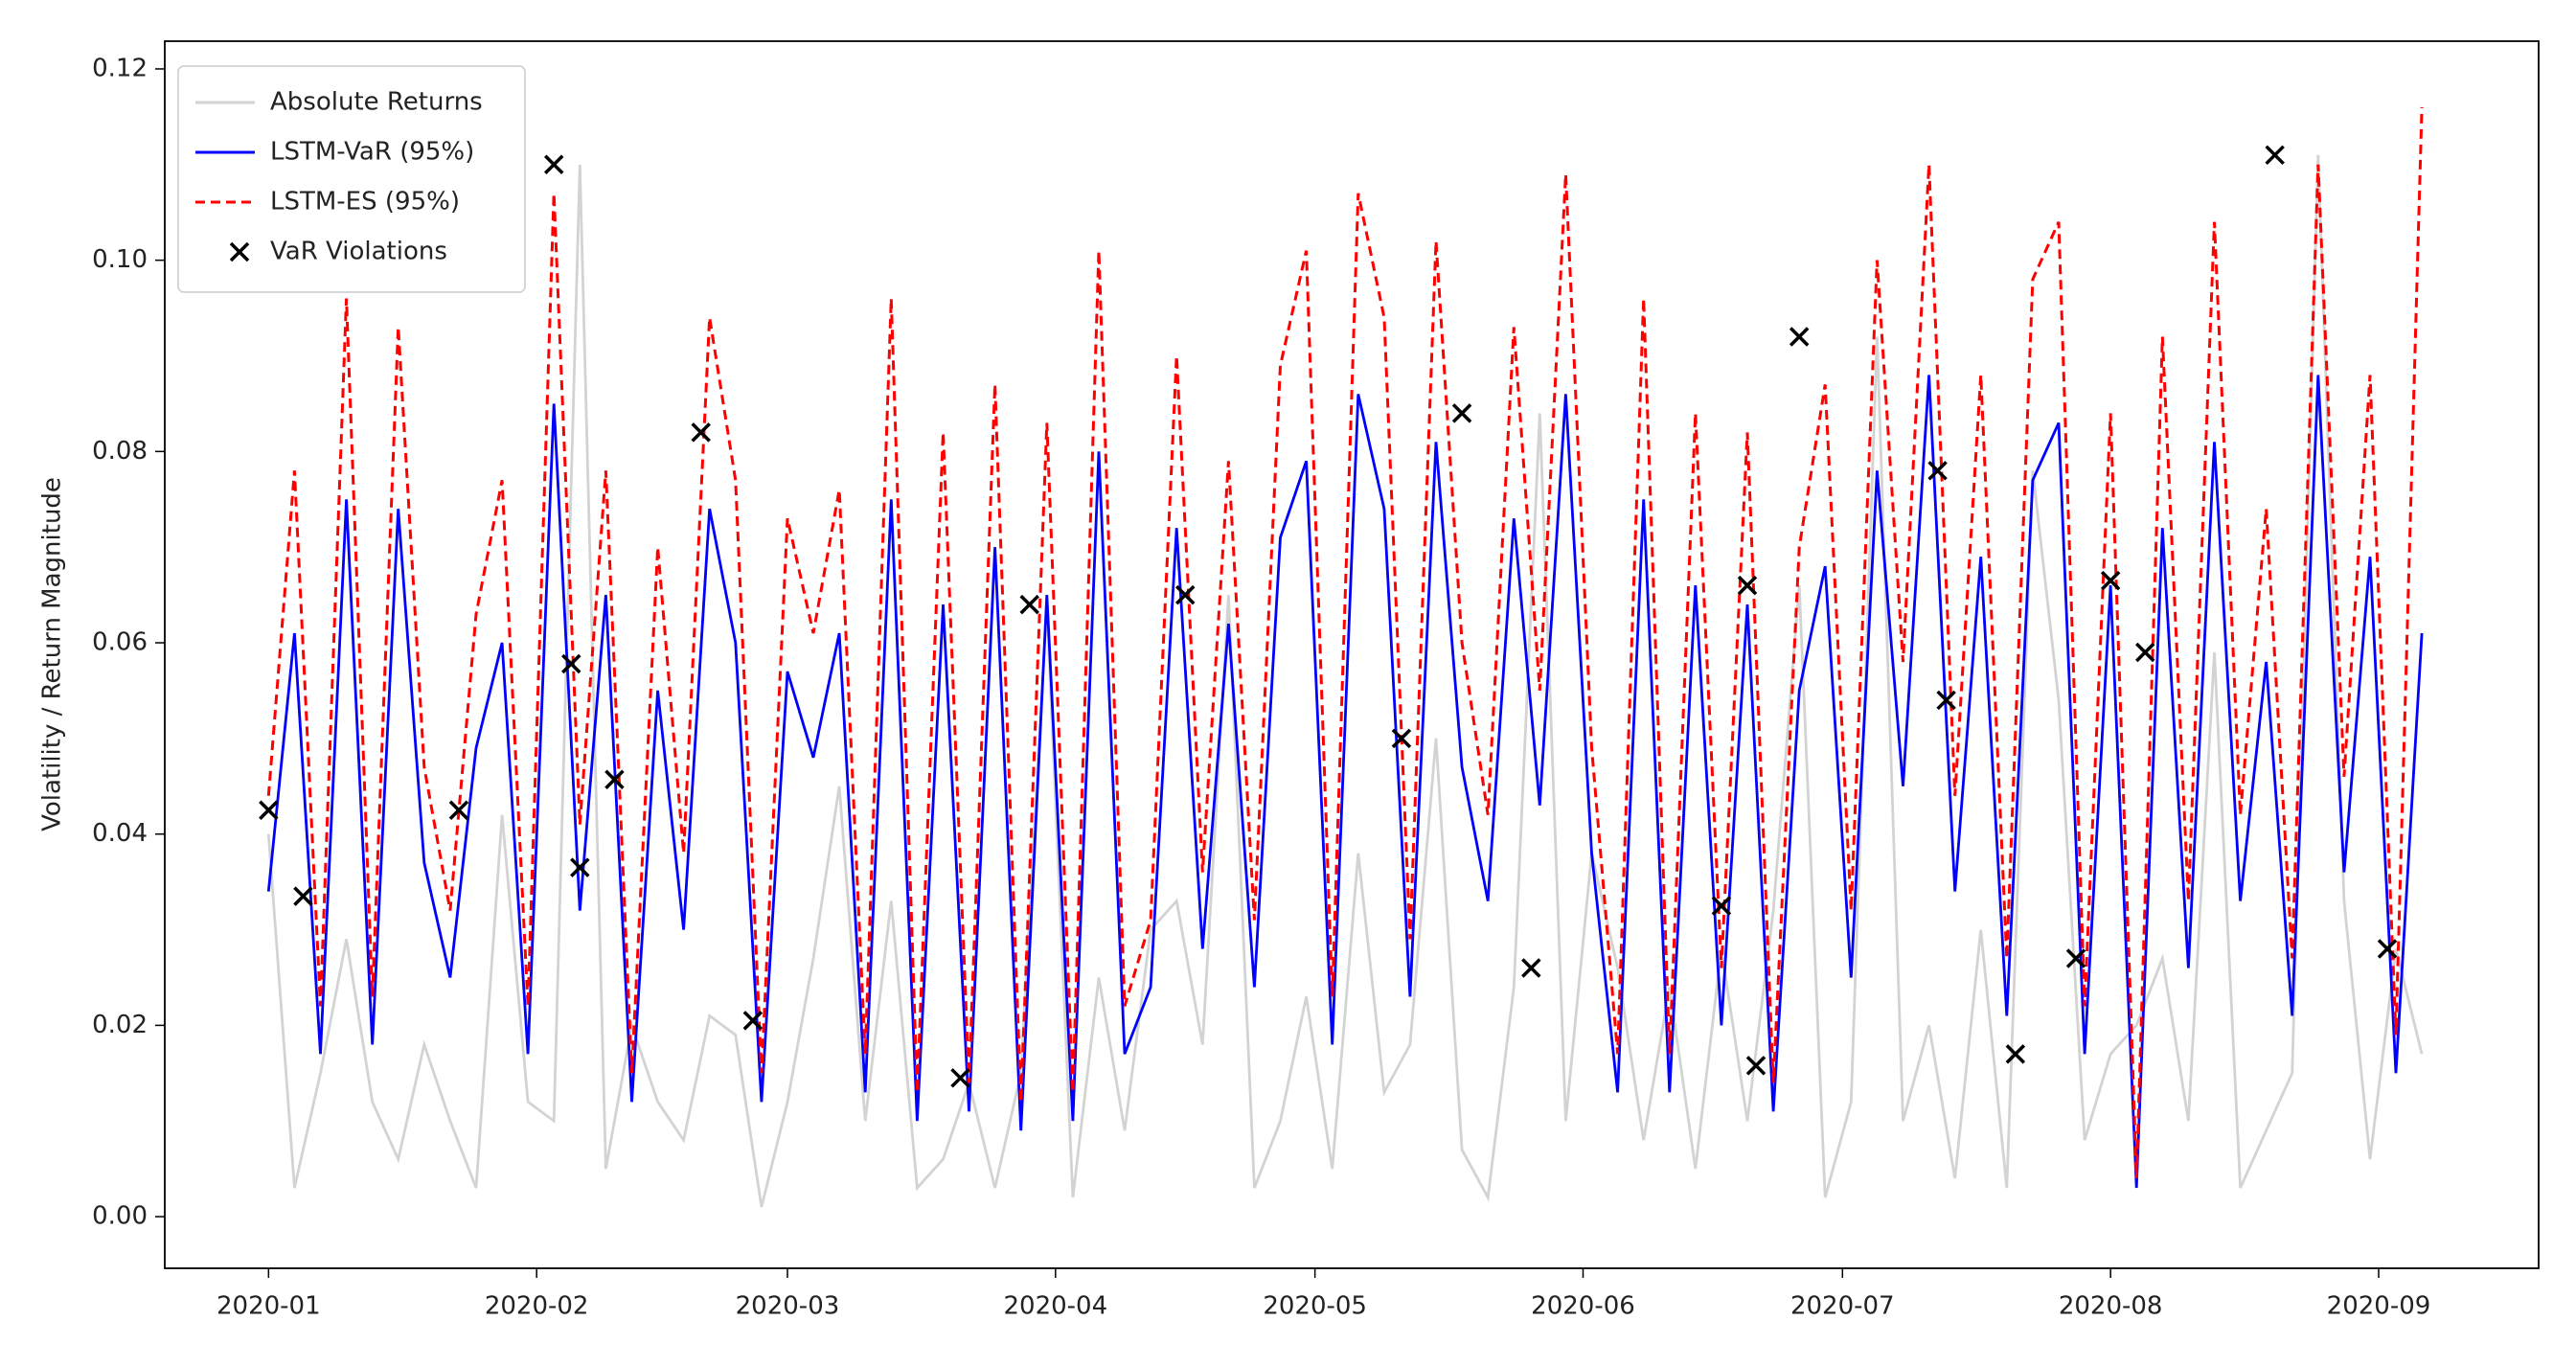  What do you see at coordinates (537, 1306) in the screenshot?
I see `x-tick-label: 2020-02` at bounding box center [537, 1306].